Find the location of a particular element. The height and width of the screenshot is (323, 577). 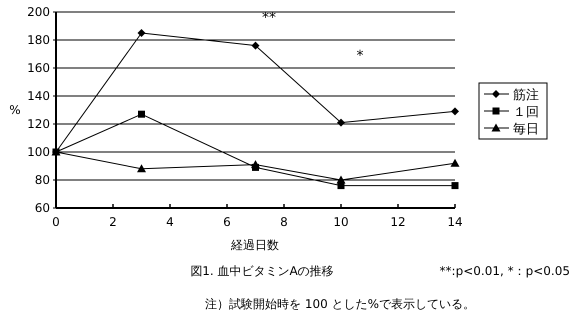

legend-label: 毎日 is located at coordinates (526, 129).